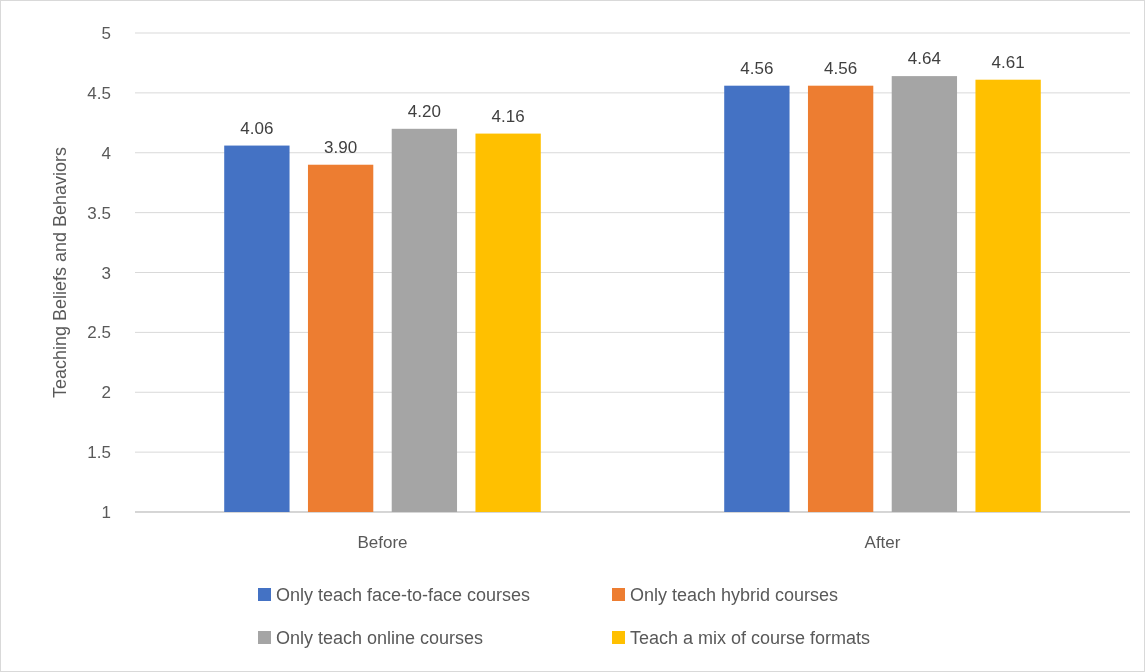 The height and width of the screenshot is (672, 1145). Describe the element at coordinates (106, 273) in the screenshot. I see `y-tick-label: 3` at that location.